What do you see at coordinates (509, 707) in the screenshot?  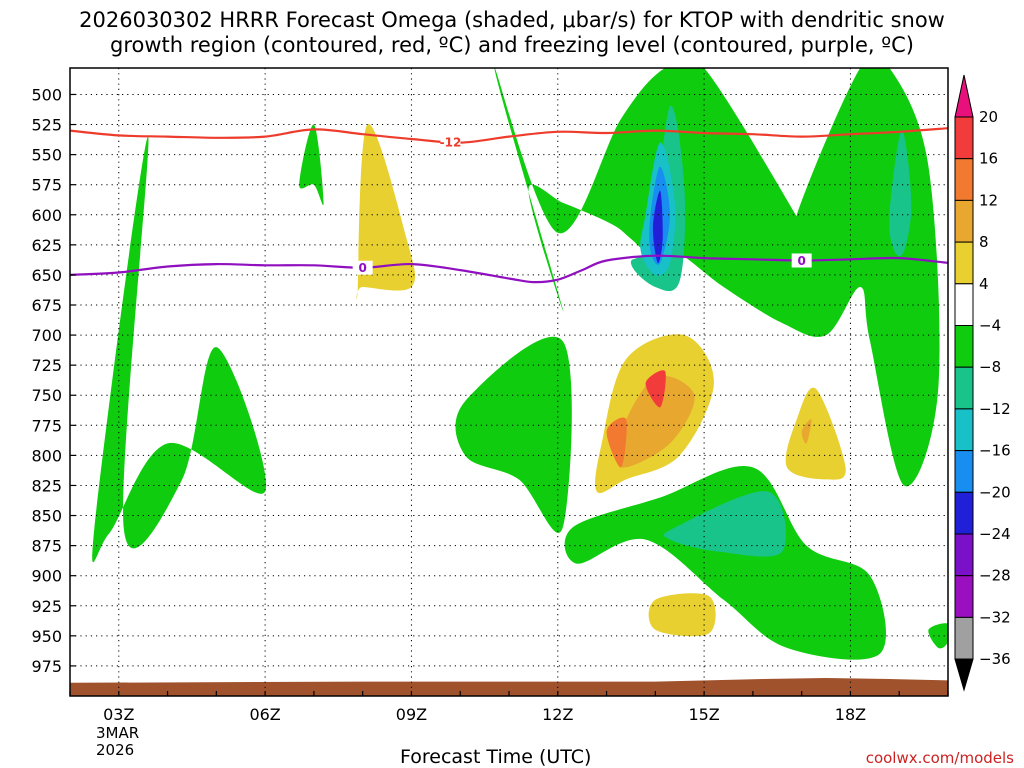 I see `x-axis: 03Z 06Z 09Z 12Z 15Z 18Z` at bounding box center [509, 707].